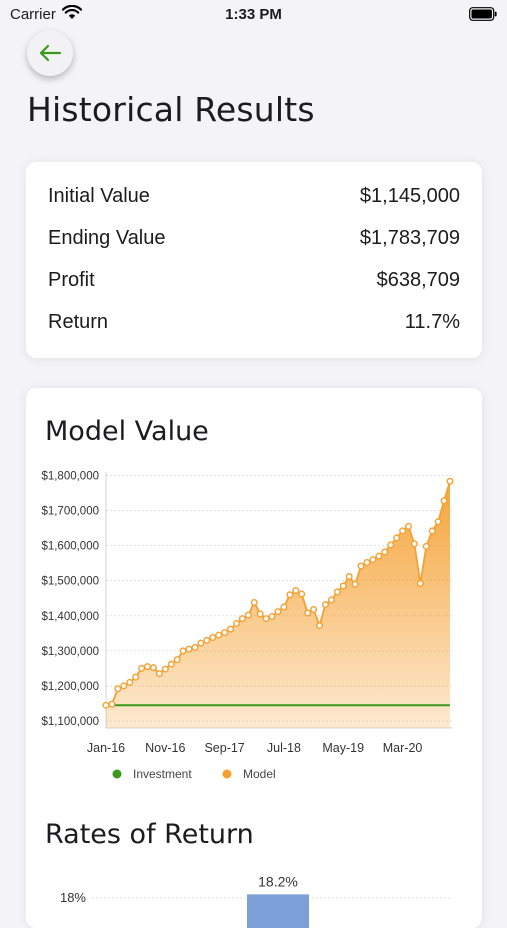  What do you see at coordinates (73, 897) in the screenshot?
I see `y-tick-label: 18%` at bounding box center [73, 897].